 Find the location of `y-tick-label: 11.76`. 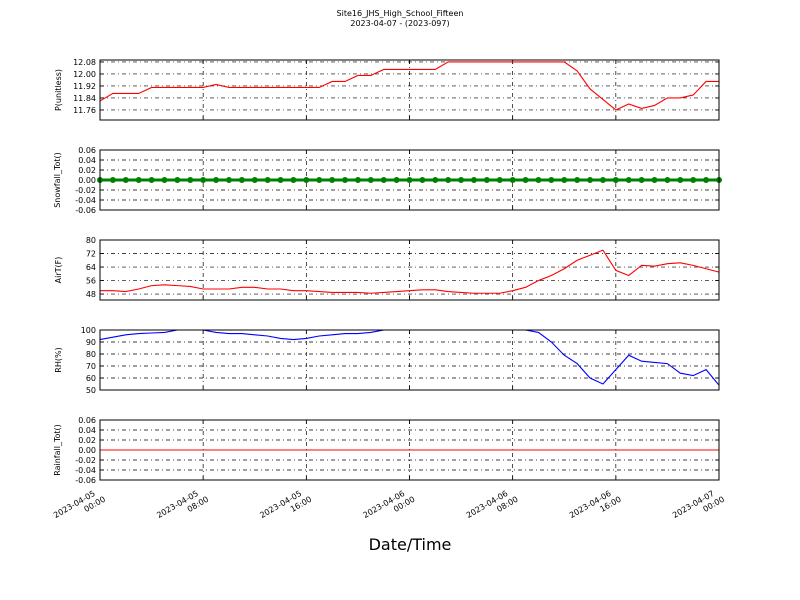

y-tick-label: 11.76 is located at coordinates (84, 110).